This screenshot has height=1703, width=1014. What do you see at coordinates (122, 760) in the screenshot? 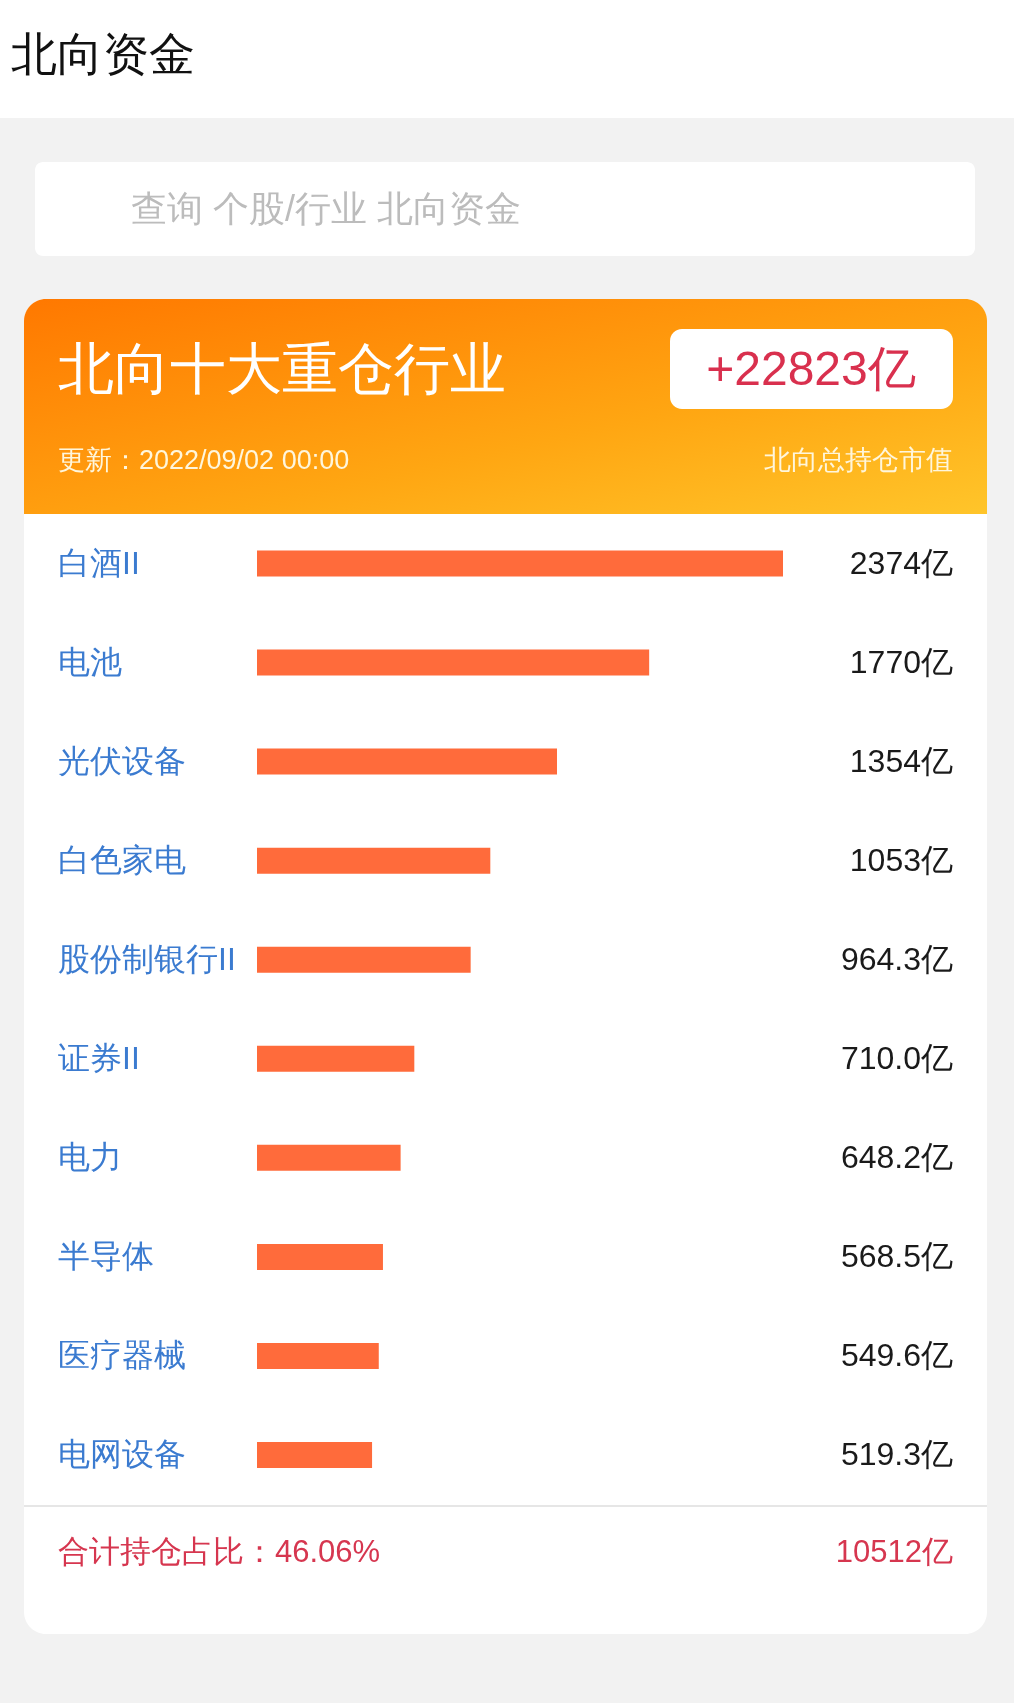
I see `y-tick-label: 光伏设备` at bounding box center [122, 760].